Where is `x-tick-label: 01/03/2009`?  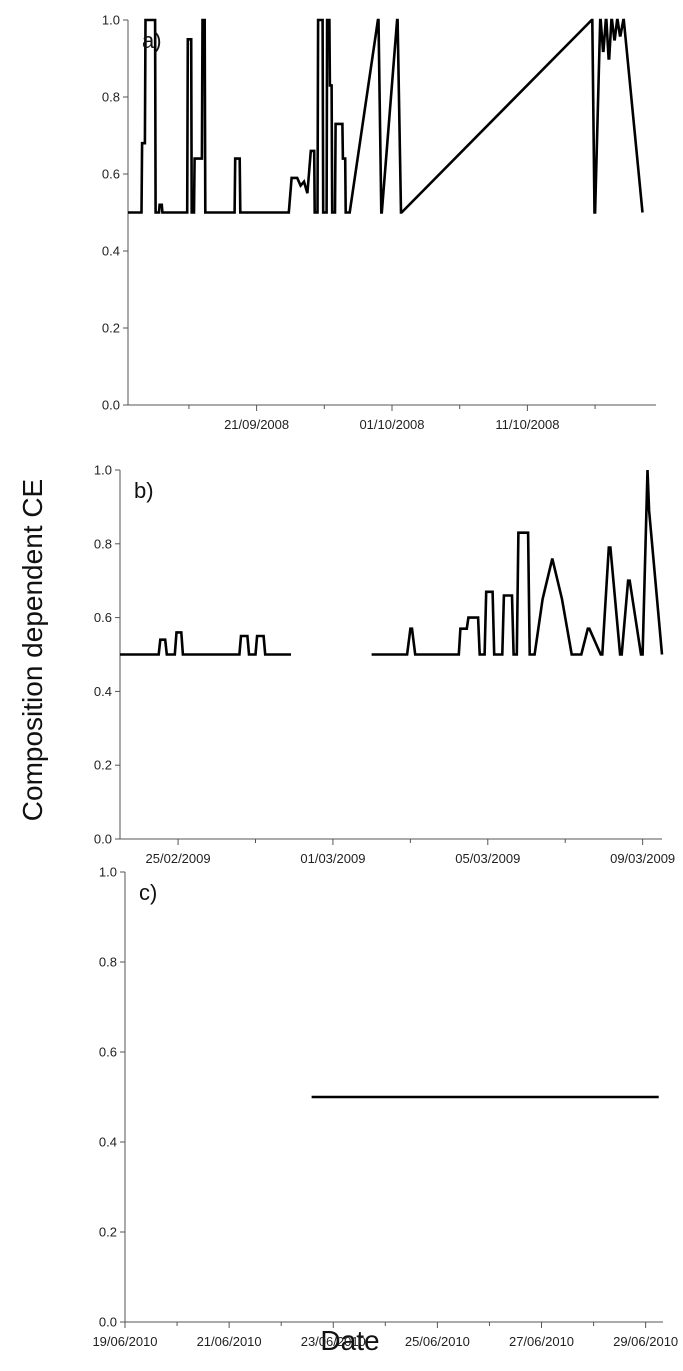
x-tick-label: 01/03/2009 is located at coordinates (332, 858).